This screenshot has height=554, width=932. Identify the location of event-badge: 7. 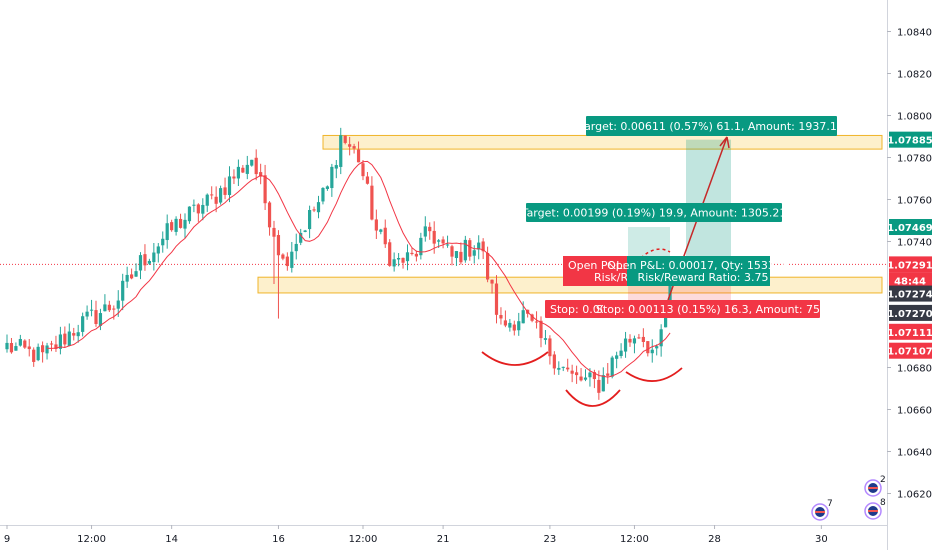
(822, 510).